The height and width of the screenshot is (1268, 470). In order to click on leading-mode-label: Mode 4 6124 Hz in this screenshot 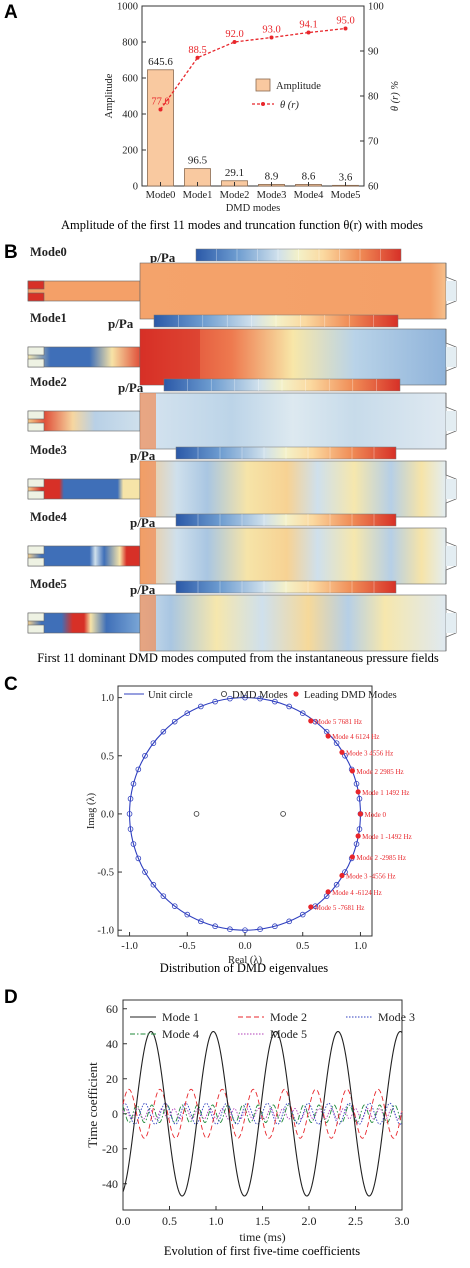, I will do `click(355, 737)`.